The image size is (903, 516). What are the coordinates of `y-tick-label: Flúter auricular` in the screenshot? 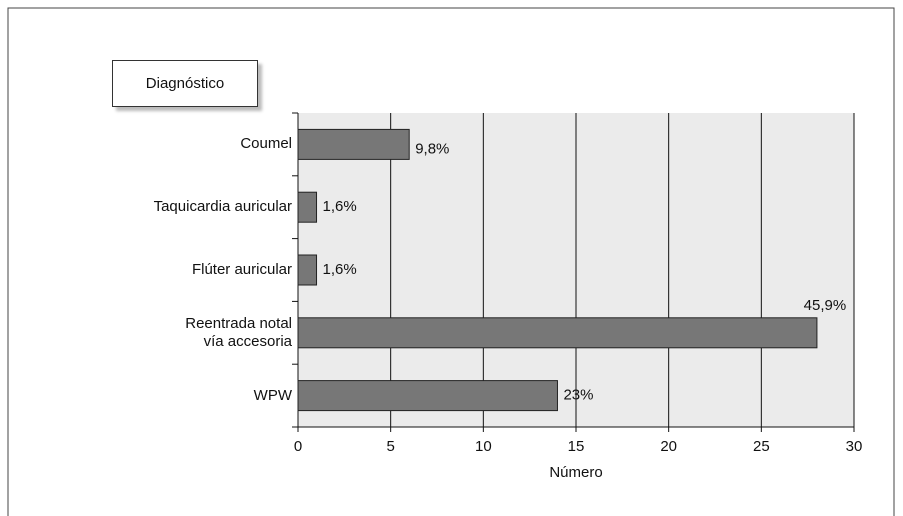 It's located at (241, 269).